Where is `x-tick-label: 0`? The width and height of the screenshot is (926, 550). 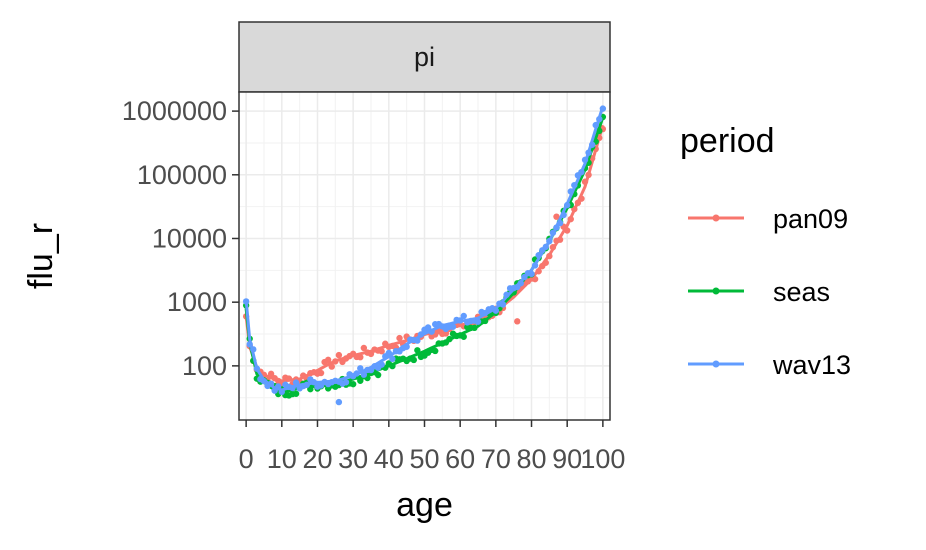 x-tick-label: 0 is located at coordinates (246, 459).